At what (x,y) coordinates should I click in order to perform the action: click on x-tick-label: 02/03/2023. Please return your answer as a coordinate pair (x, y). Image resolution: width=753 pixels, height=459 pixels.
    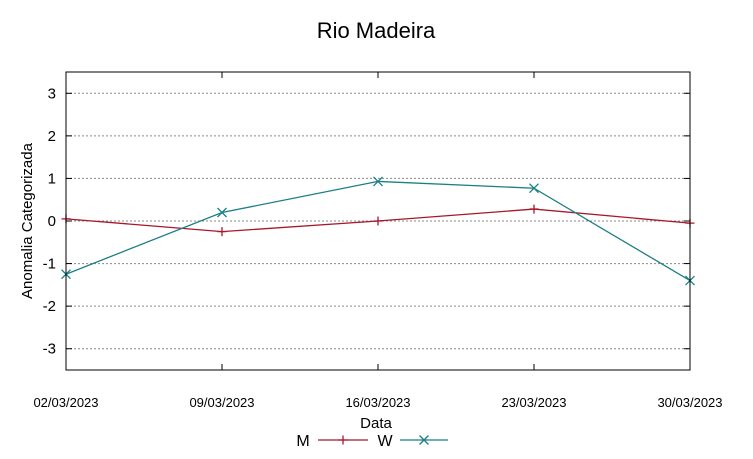
    Looking at the image, I should click on (65, 402).